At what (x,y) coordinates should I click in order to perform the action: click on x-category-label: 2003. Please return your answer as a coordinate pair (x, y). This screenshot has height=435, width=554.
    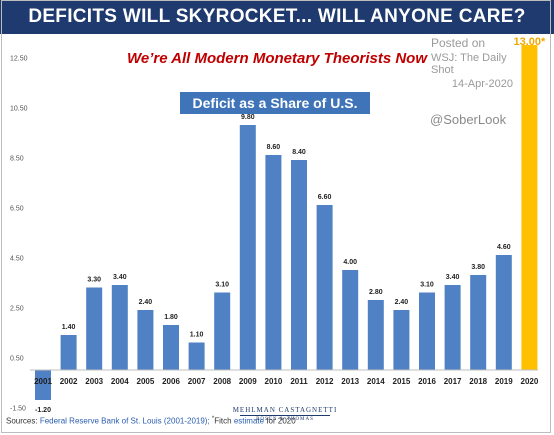
    Looking at the image, I should click on (94, 381).